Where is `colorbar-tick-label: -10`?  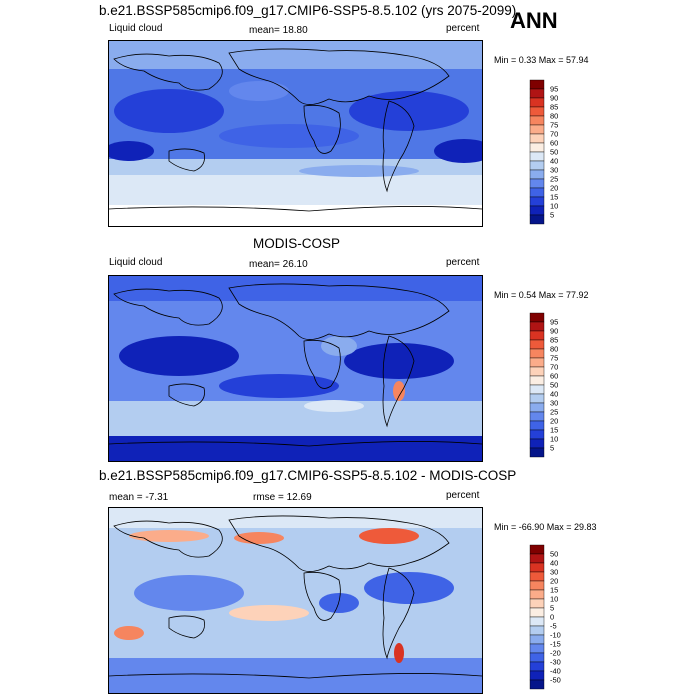
colorbar-tick-label: -10 is located at coordinates (555, 635).